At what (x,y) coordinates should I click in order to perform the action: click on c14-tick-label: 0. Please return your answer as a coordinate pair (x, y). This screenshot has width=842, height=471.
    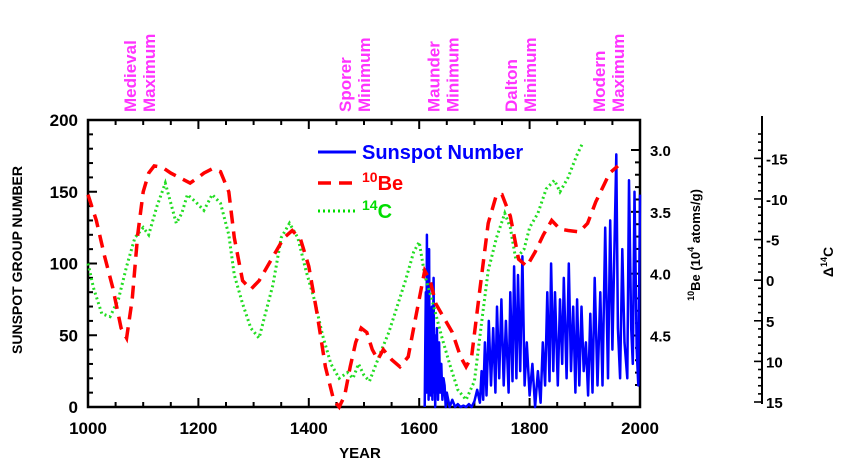
    Looking at the image, I should click on (770, 281).